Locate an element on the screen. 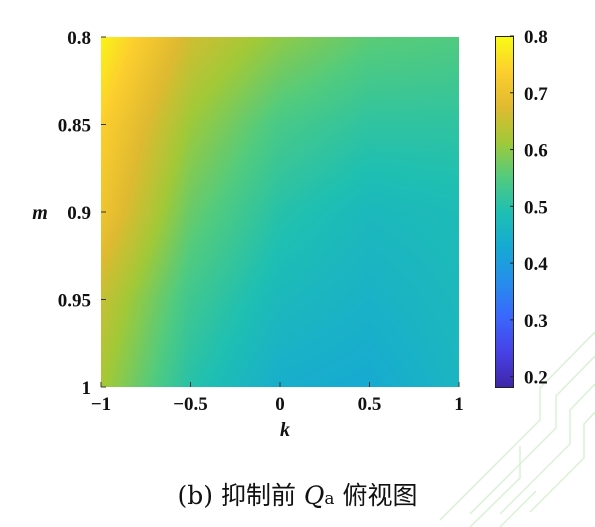 The height and width of the screenshot is (527, 595). y-axis-label: m is located at coordinates (40, 213).